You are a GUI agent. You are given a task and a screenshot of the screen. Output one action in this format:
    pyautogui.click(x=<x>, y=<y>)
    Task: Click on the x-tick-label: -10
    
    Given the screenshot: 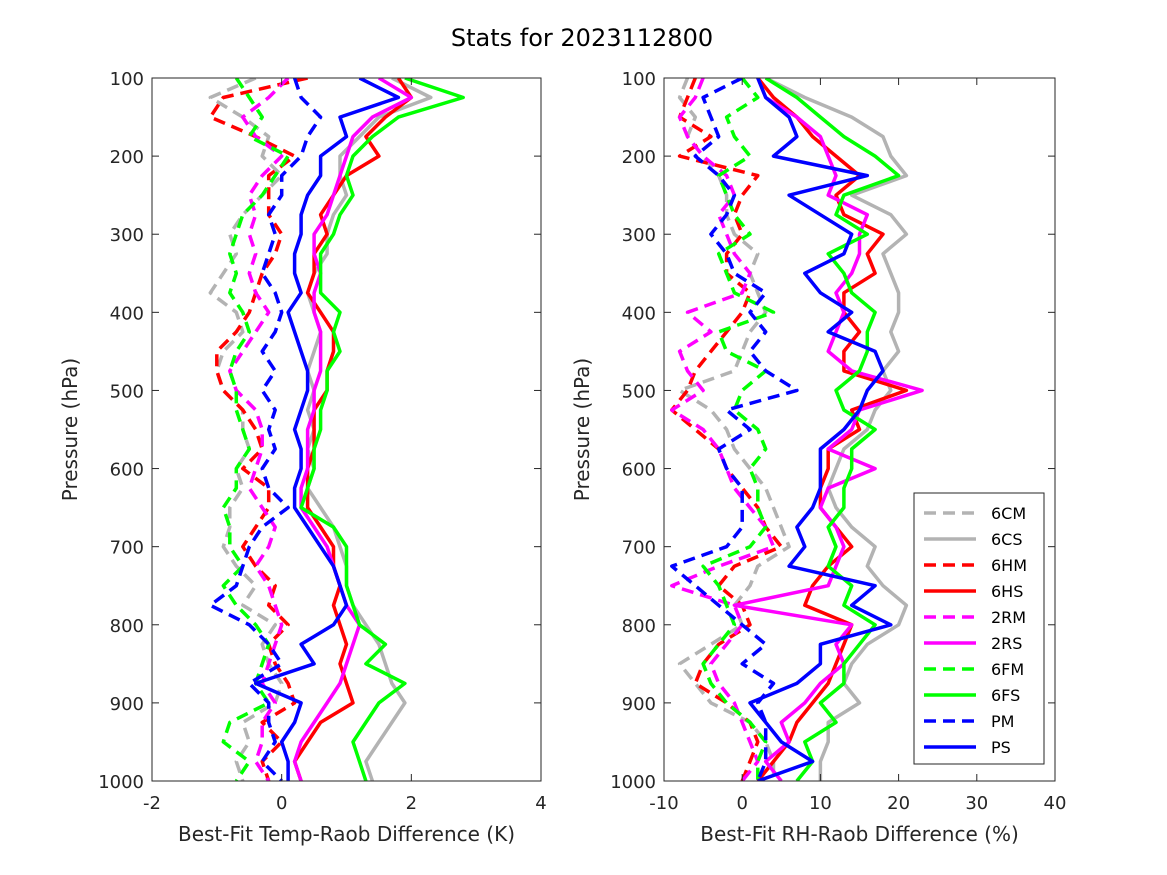 What is the action you would take?
    pyautogui.click(x=663, y=803)
    